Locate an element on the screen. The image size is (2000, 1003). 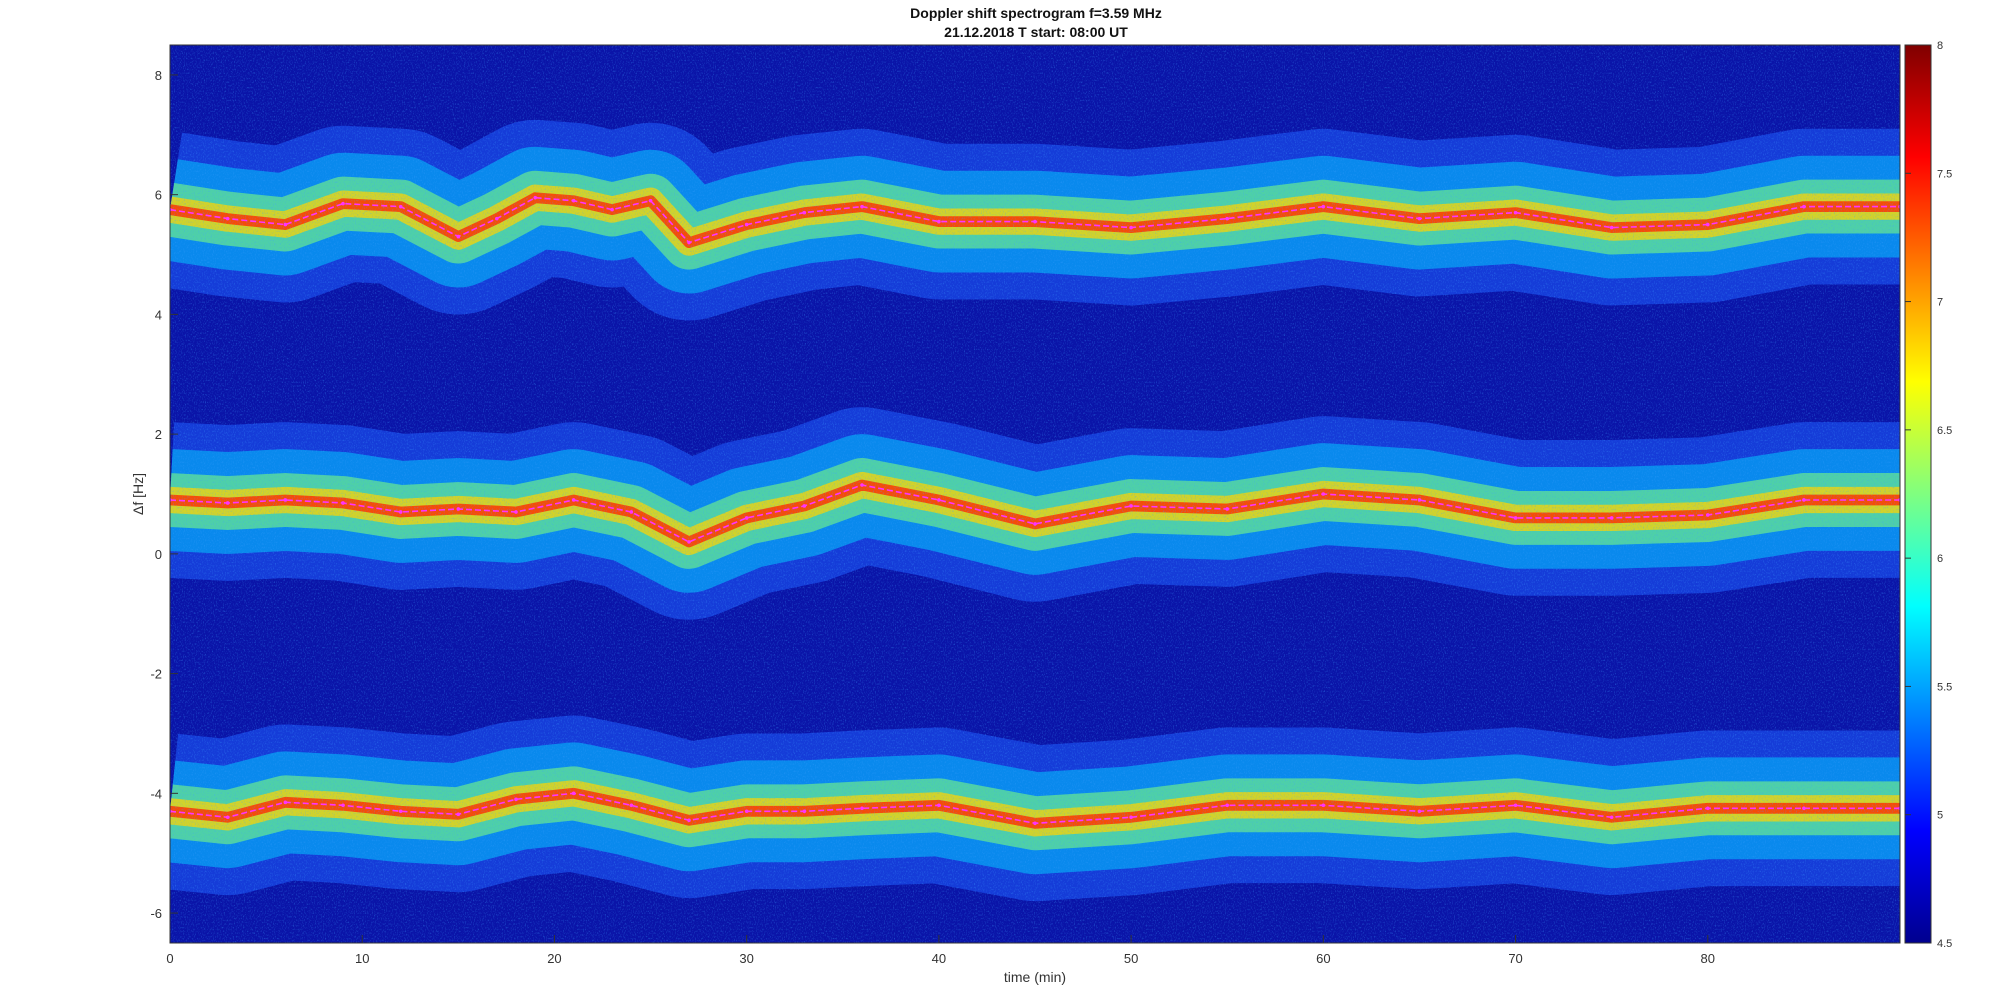
x-tick-label: 0 is located at coordinates (169, 958).